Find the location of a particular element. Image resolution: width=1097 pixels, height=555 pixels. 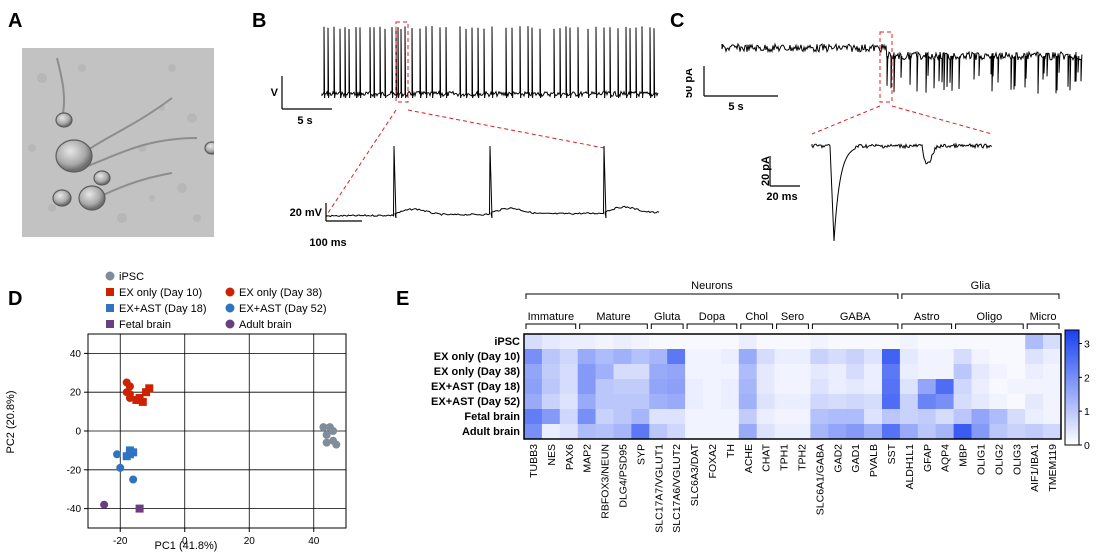

colorbar-gradient is located at coordinates (1072, 387).